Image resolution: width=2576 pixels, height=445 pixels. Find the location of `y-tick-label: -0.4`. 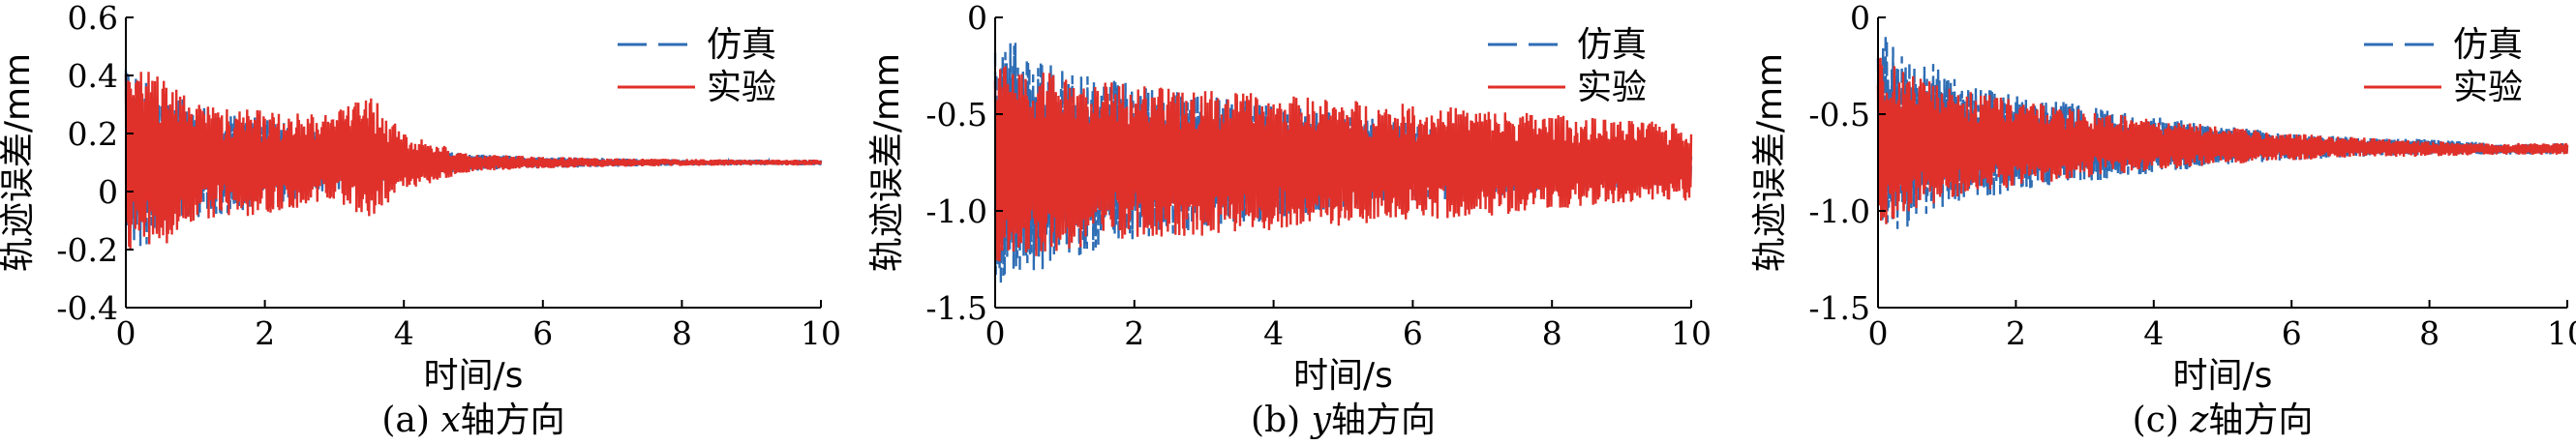

y-tick-label: -0.4 is located at coordinates (87, 308).